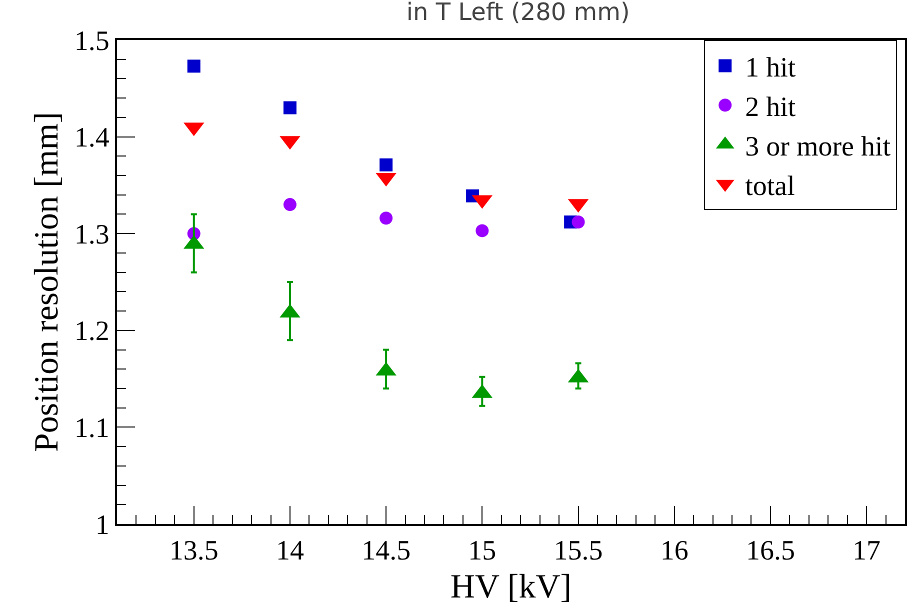 This screenshot has width=909, height=610. I want to click on x-tick-label: 14, so click(290, 551).